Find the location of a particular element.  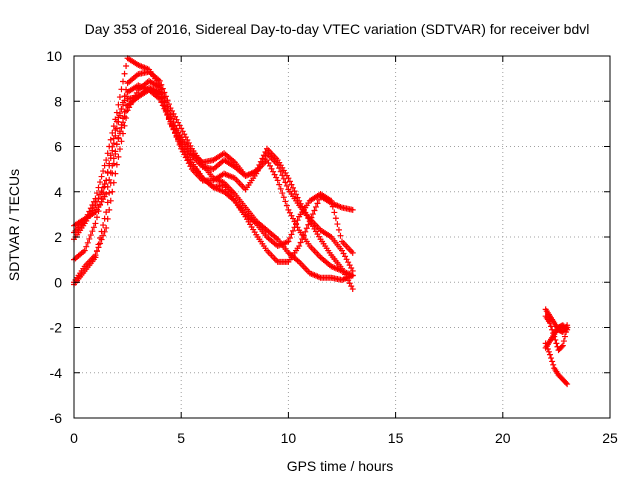

y-axis-label: SDTVAR / TECUs is located at coordinates (14, 225).